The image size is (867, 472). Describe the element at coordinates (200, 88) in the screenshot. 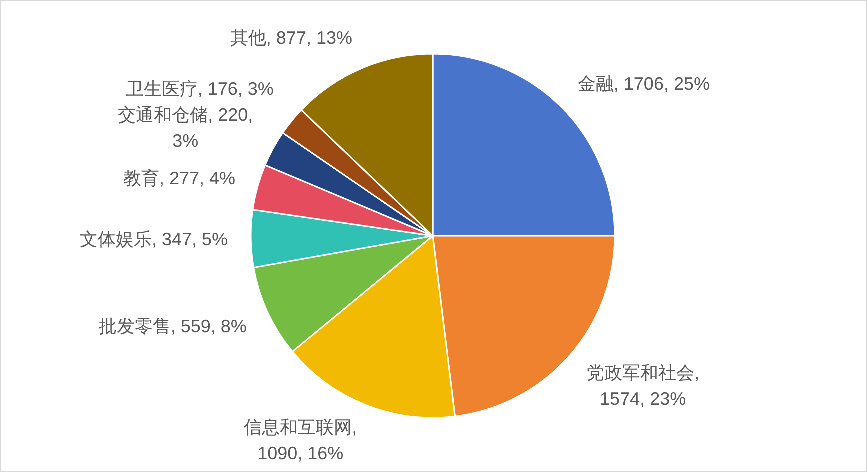

I see `slice-label: 卫生医疗, 176, 3%` at that location.